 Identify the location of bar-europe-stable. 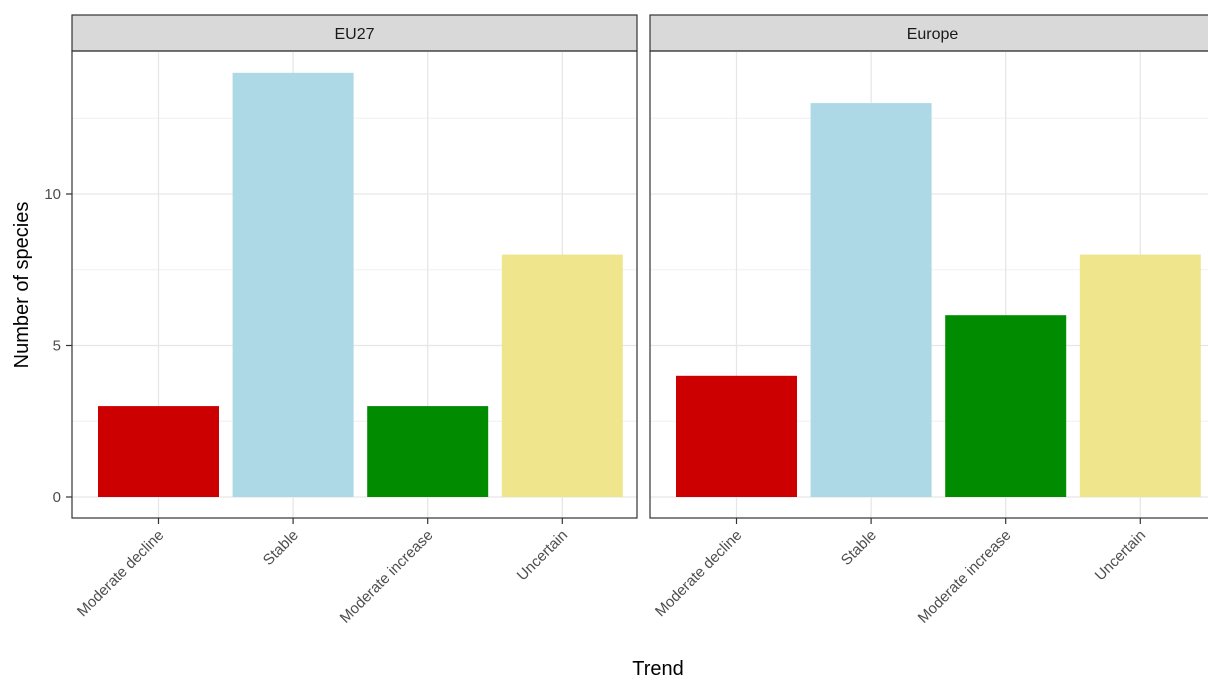
(871, 300).